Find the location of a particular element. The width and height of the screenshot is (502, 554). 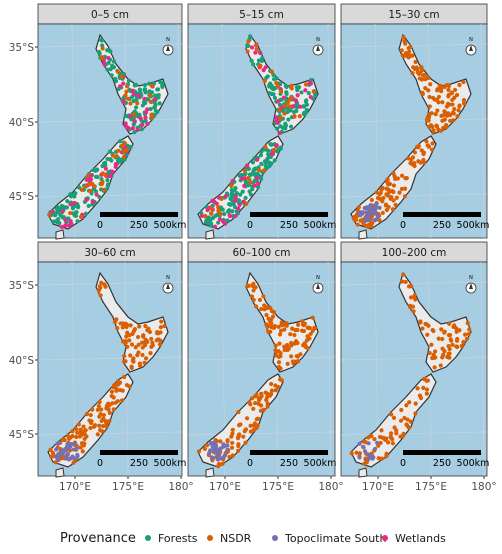

panel-title: 30–60 cm is located at coordinates (109, 253).